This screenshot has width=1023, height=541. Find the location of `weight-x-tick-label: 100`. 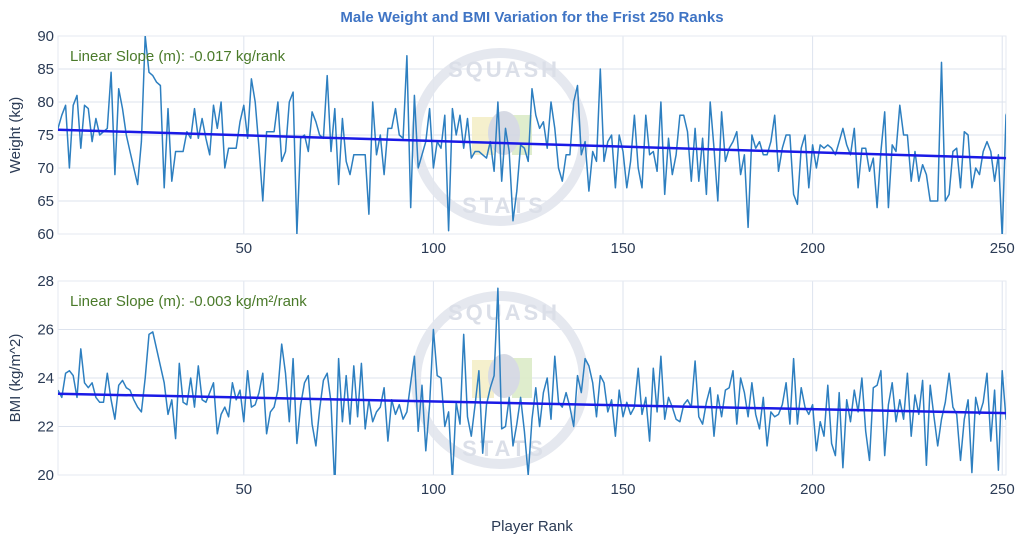

weight-x-tick-label: 100 is located at coordinates (433, 248).